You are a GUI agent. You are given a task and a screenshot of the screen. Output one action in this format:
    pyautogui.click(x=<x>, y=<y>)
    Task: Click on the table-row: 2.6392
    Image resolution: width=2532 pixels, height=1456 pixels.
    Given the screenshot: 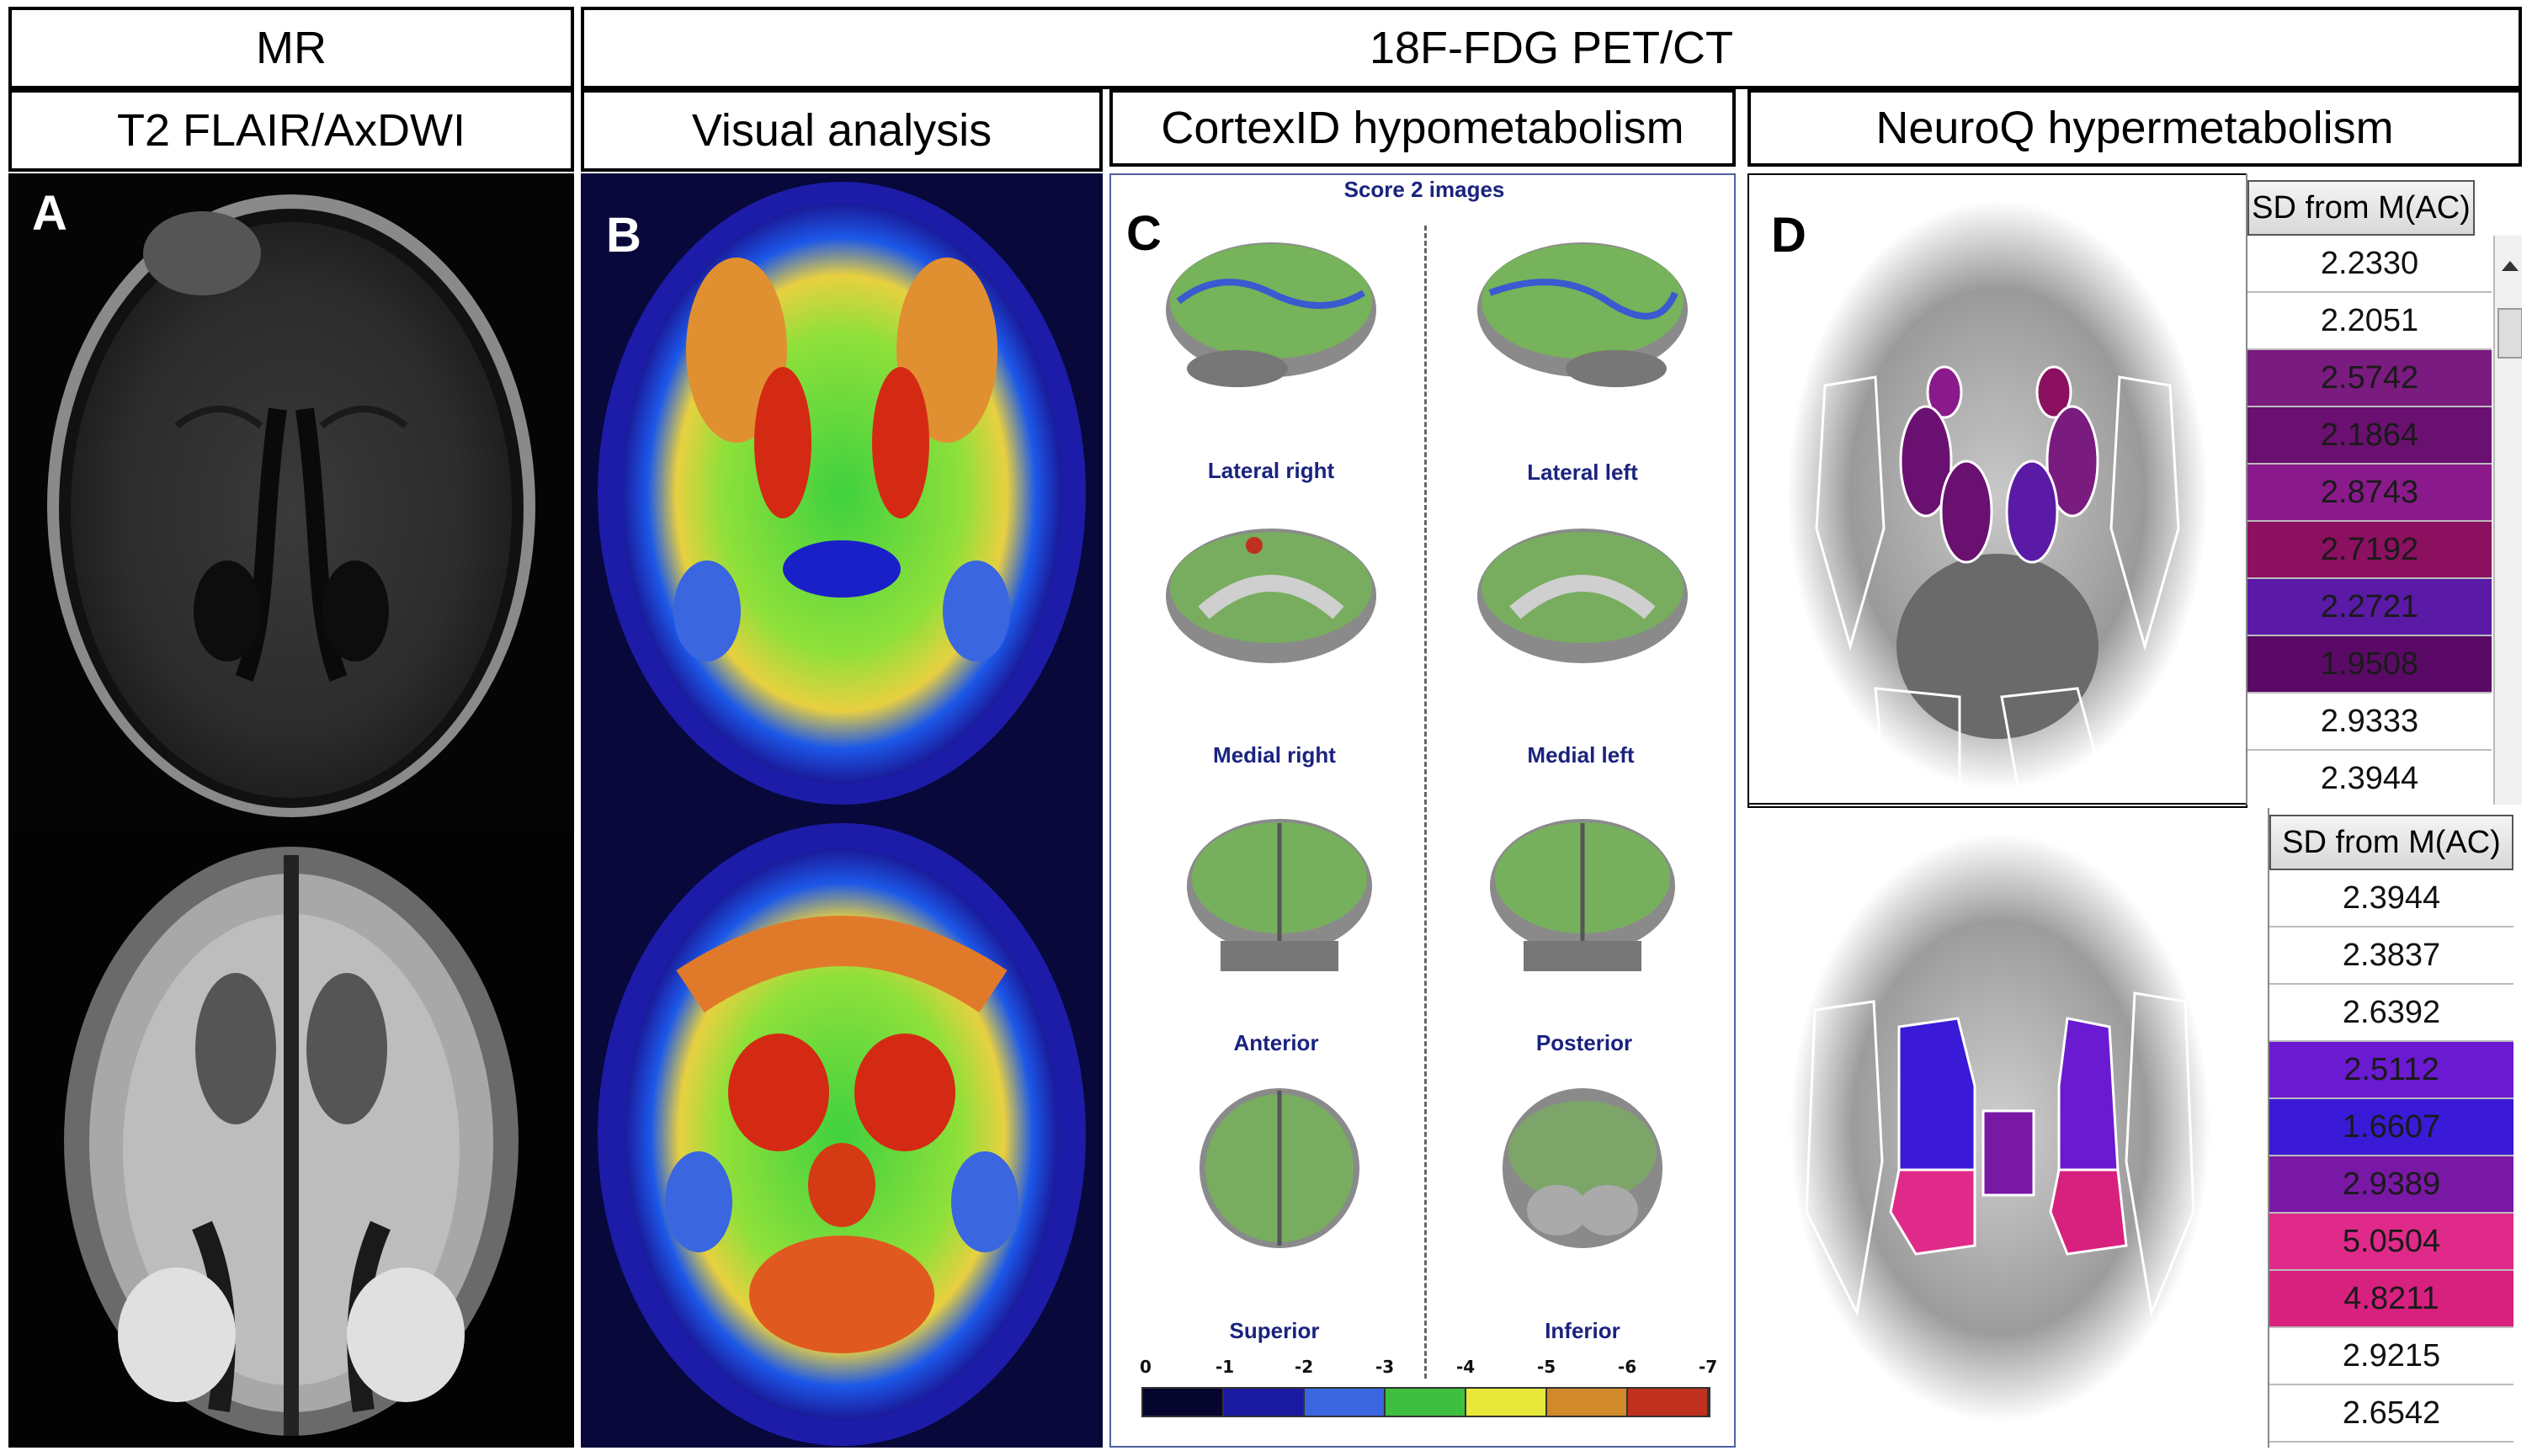 What is the action you would take?
    pyautogui.click(x=2391, y=1014)
    